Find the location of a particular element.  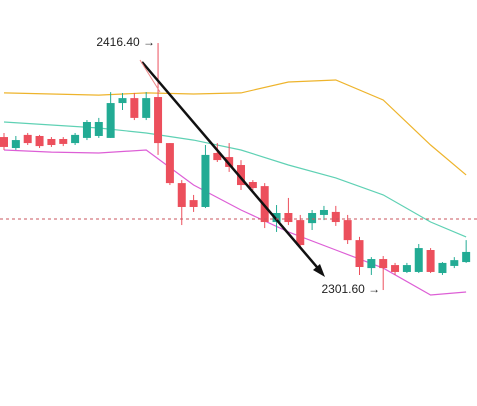

high-annotation: 2416.40 → is located at coordinates (125, 42).